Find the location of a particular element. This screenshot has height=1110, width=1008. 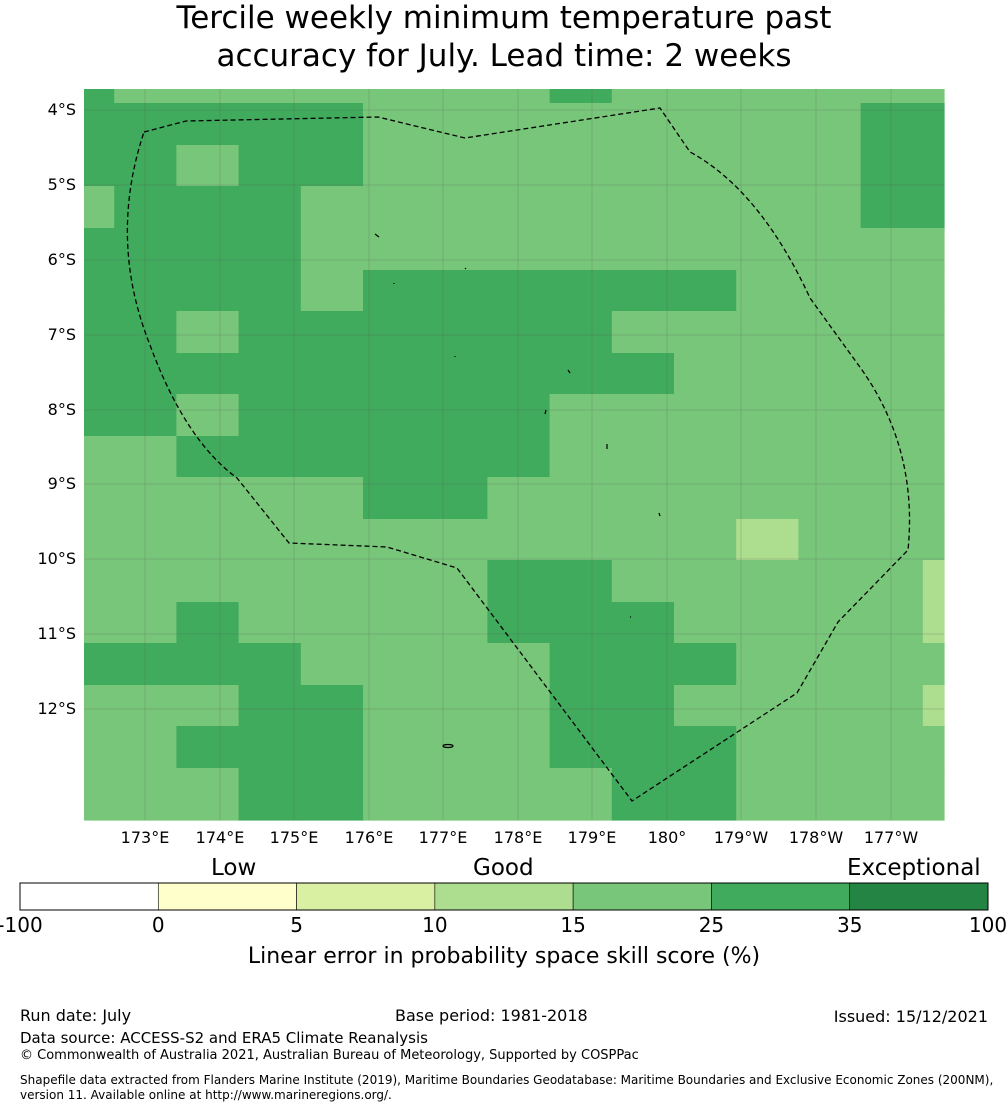

base-period: Base period: 1981-2018 is located at coordinates (491, 1015).